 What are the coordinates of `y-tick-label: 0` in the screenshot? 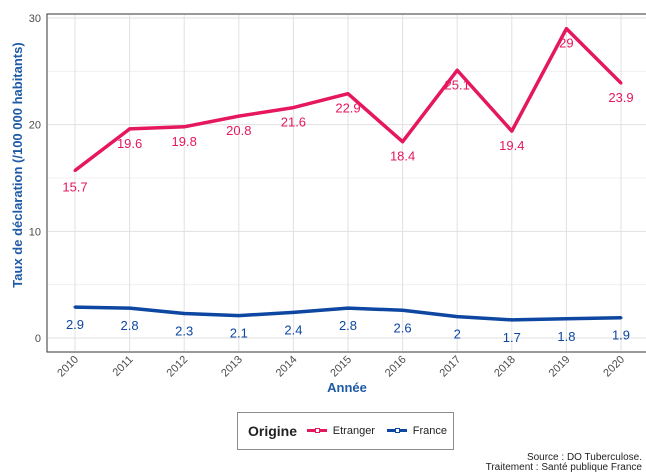 It's located at (38, 339).